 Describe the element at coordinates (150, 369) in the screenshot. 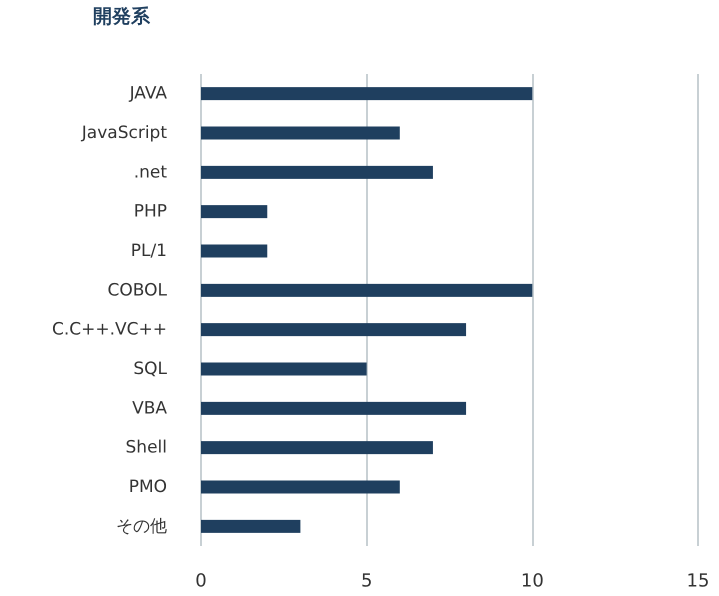

I see `y-tick-label: SQL` at that location.